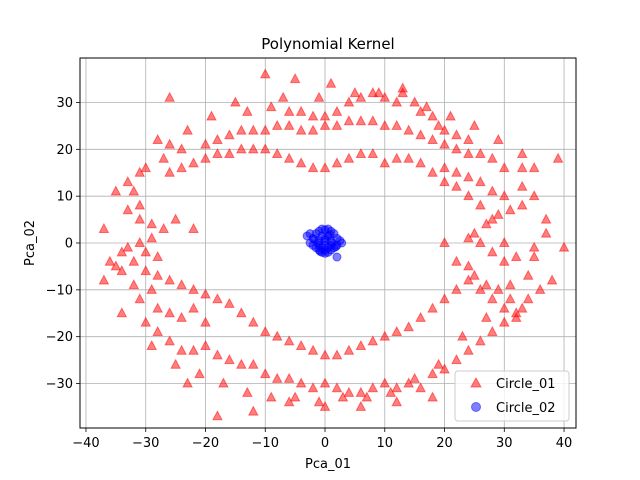  Describe the element at coordinates (512, 396) in the screenshot. I see `legend: Circle_01 Circle_02` at that location.